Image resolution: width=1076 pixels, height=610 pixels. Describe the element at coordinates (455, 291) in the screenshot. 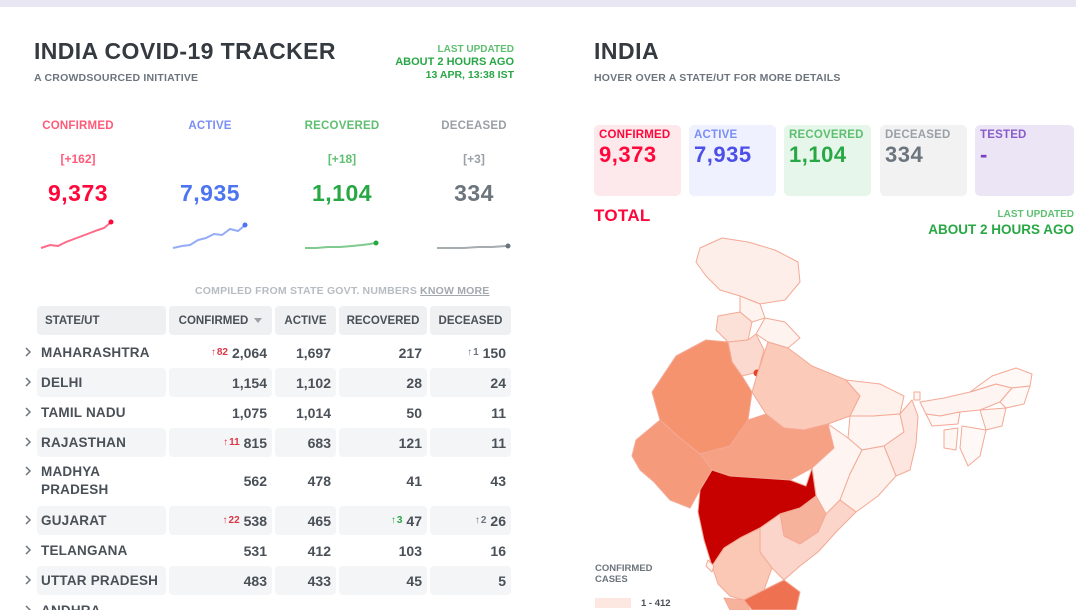

I see `know-more-link: KNOW MORE` at that location.